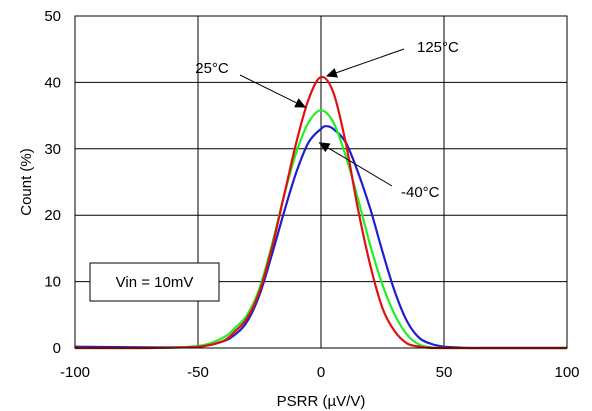  I want to click on annotation-label-125c: 125°C, so click(438, 47).